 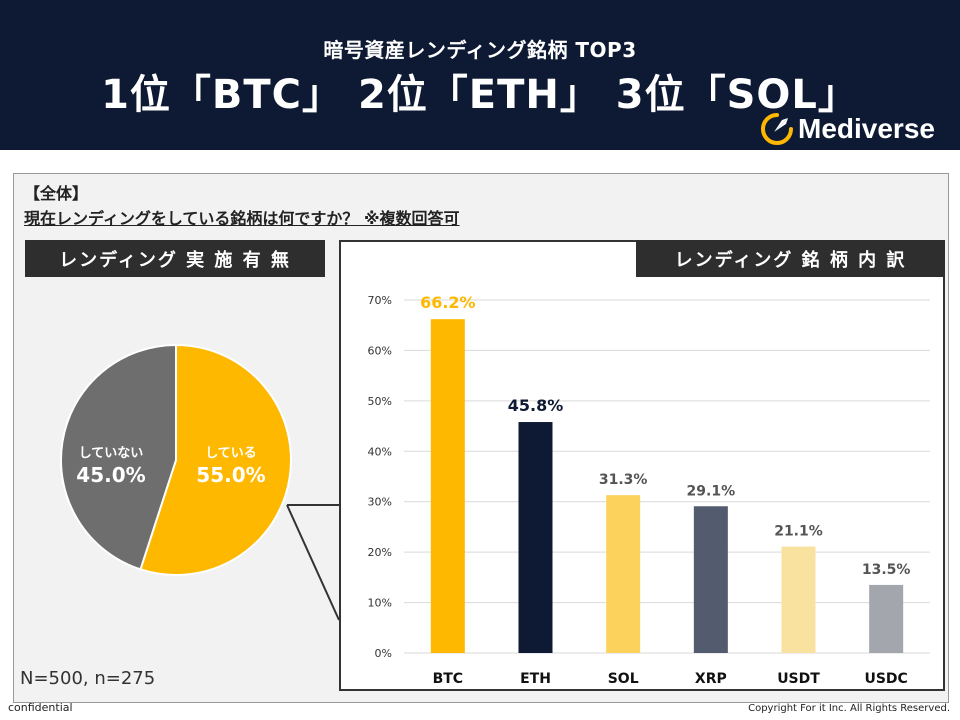 I want to click on bar-value-label: 13.5%, so click(x=886, y=570).